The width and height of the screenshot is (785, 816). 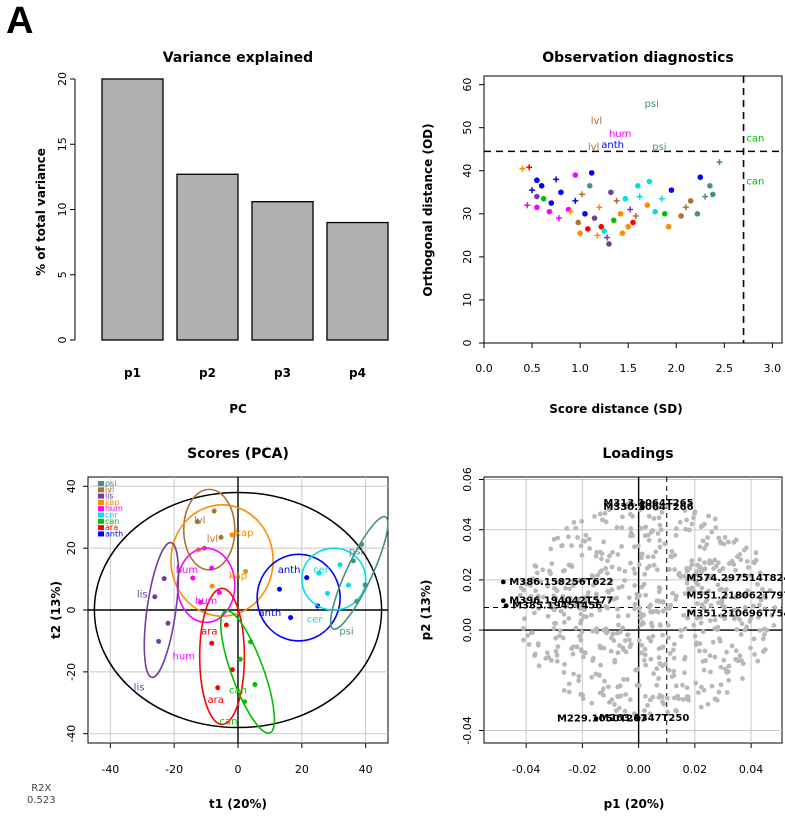 What do you see at coordinates (357, 373) in the screenshot?
I see `variance-xtick-p4: p4` at bounding box center [357, 373].